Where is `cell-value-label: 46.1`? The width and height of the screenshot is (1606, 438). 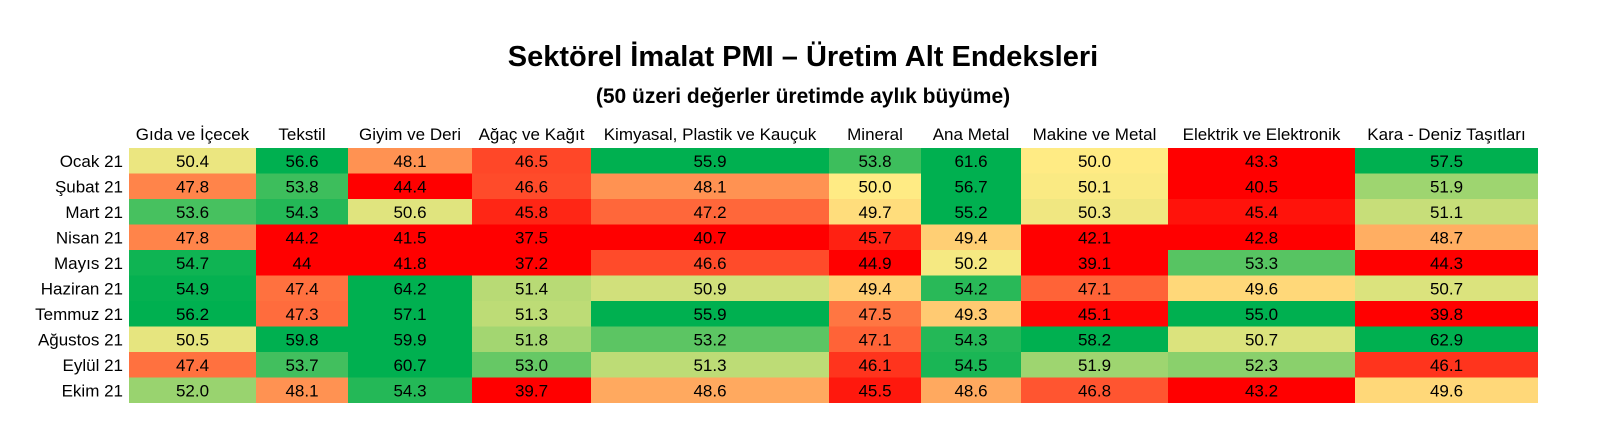 cell-value-label: 46.1 is located at coordinates (874, 365).